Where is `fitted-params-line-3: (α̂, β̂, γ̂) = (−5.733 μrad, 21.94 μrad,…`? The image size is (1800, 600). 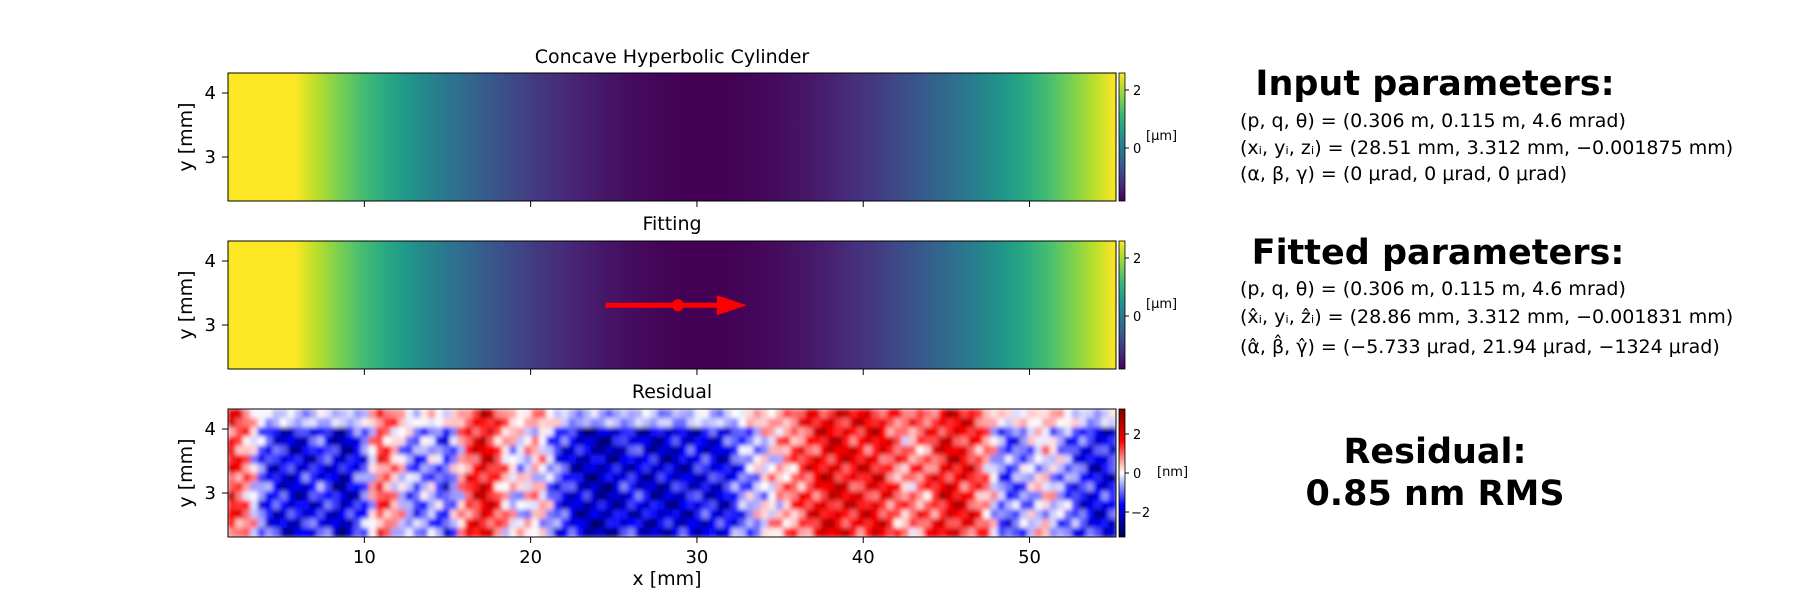
fitted-params-line-3: (α̂, β̂, γ̂) = (−5.733 μrad, 21.94 μrad,… is located at coordinates (1480, 347).